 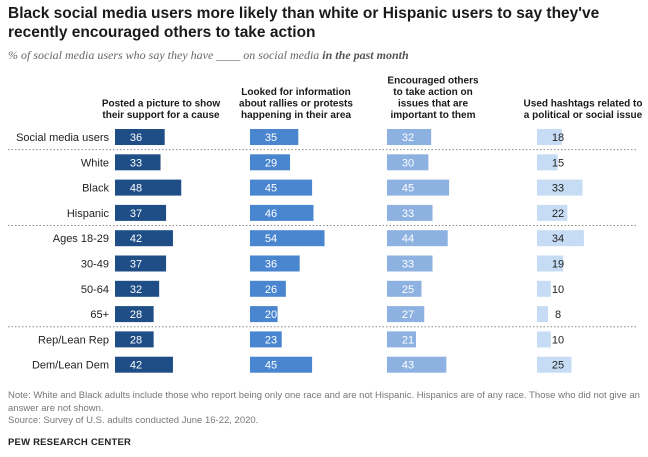 I want to click on data-label-3-5: 19, so click(x=558, y=265).